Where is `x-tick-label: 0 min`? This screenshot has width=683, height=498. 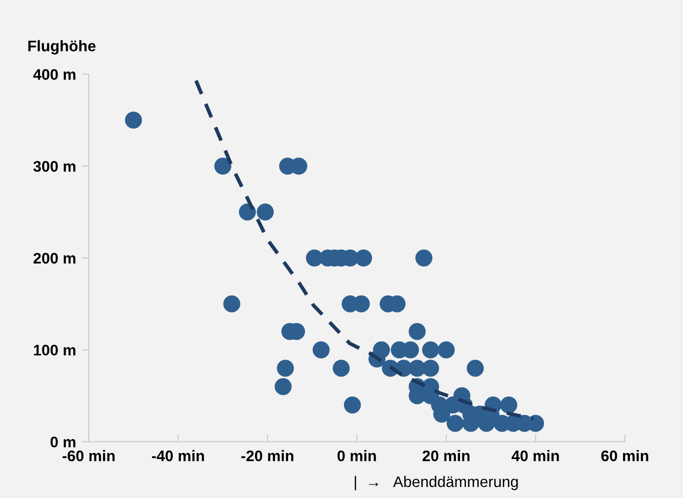 x-tick-label: 0 min is located at coordinates (357, 456).